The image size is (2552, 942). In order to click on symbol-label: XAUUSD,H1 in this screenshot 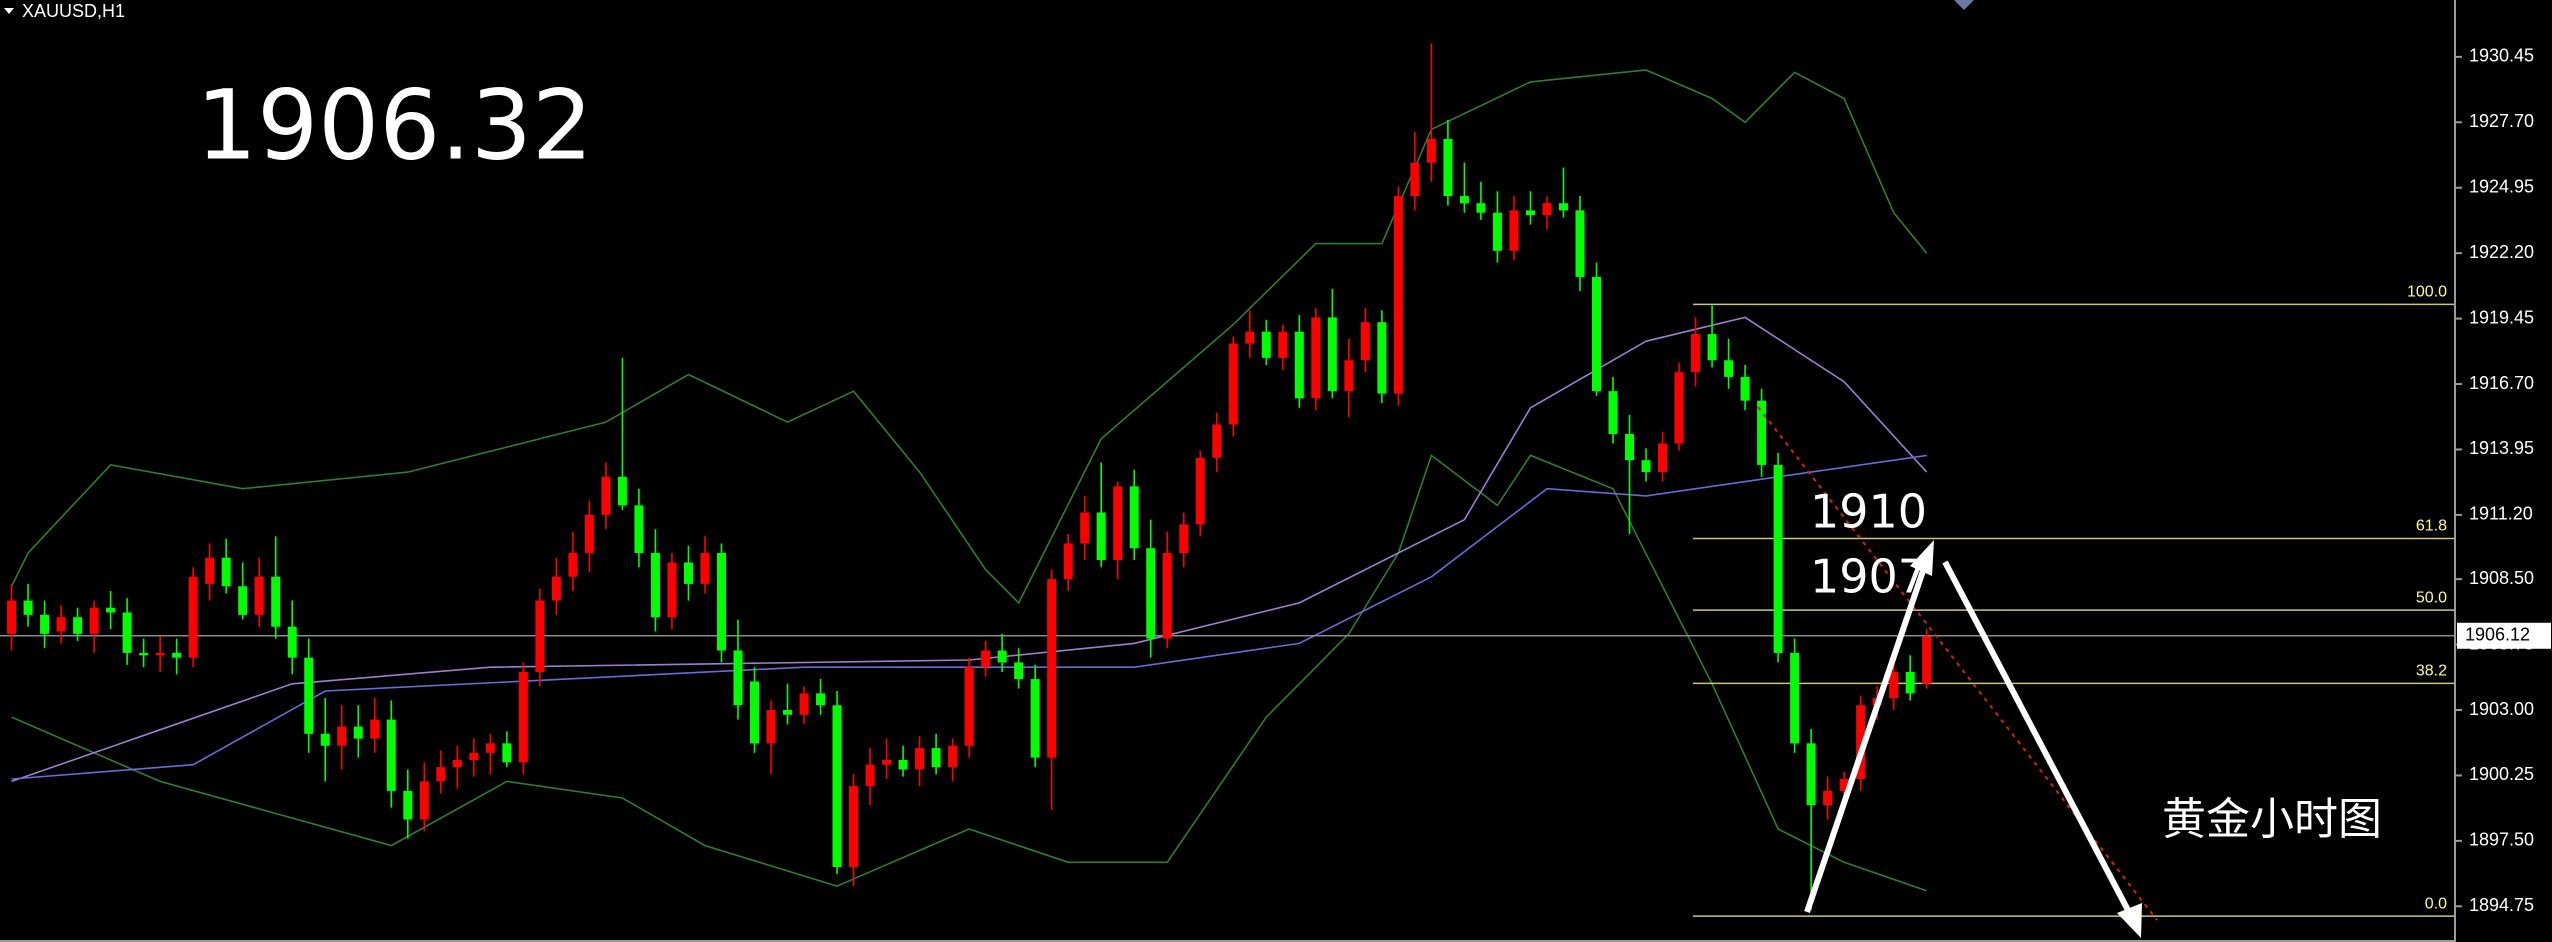, I will do `click(73, 11)`.